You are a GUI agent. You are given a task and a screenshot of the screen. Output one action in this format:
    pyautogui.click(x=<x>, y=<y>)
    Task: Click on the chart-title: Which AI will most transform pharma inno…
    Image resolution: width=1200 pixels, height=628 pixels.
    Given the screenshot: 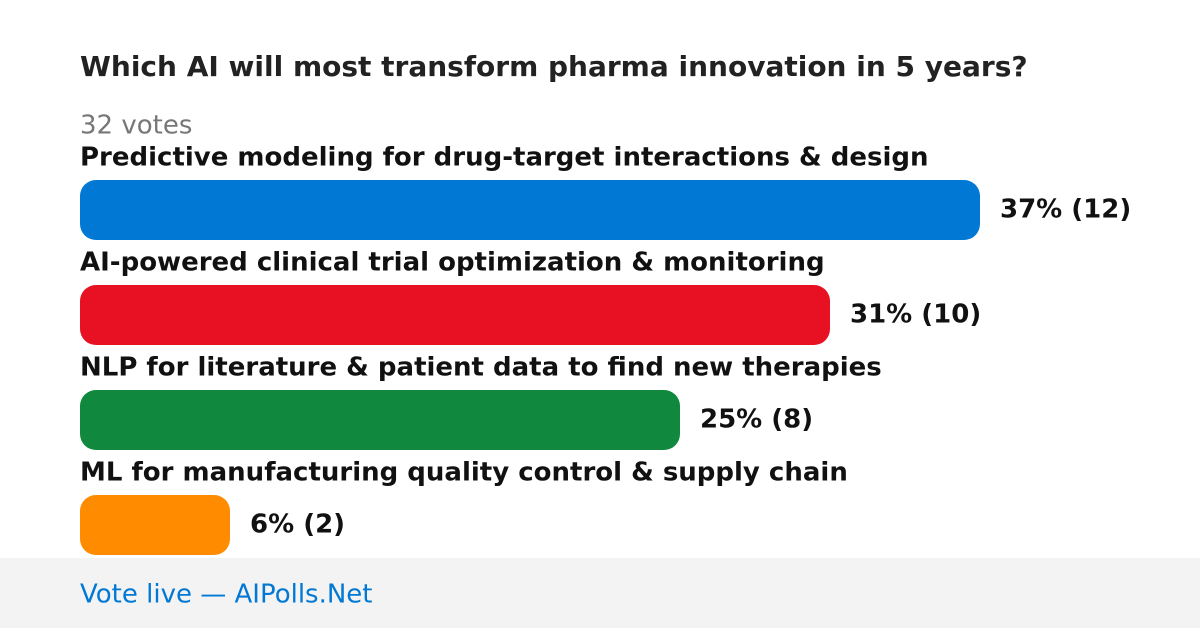 What is the action you would take?
    pyautogui.click(x=554, y=66)
    